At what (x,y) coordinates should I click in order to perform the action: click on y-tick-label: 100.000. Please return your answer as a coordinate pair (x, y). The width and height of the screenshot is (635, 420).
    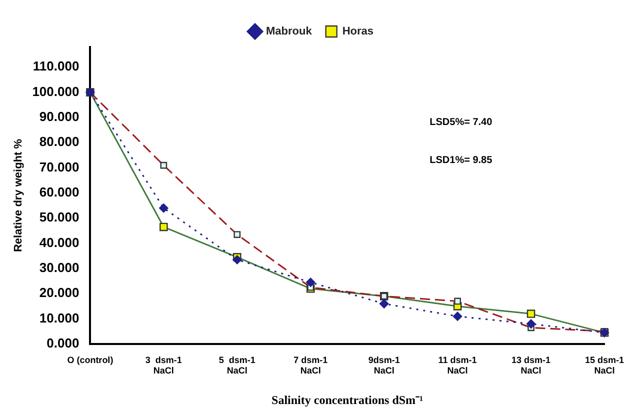
    Looking at the image, I should click on (56, 91).